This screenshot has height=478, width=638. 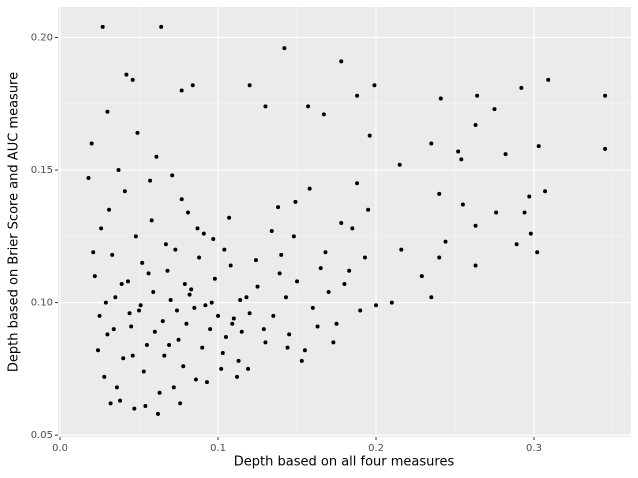 What do you see at coordinates (42, 170) in the screenshot?
I see `y-tick-label: 0.15` at bounding box center [42, 170].